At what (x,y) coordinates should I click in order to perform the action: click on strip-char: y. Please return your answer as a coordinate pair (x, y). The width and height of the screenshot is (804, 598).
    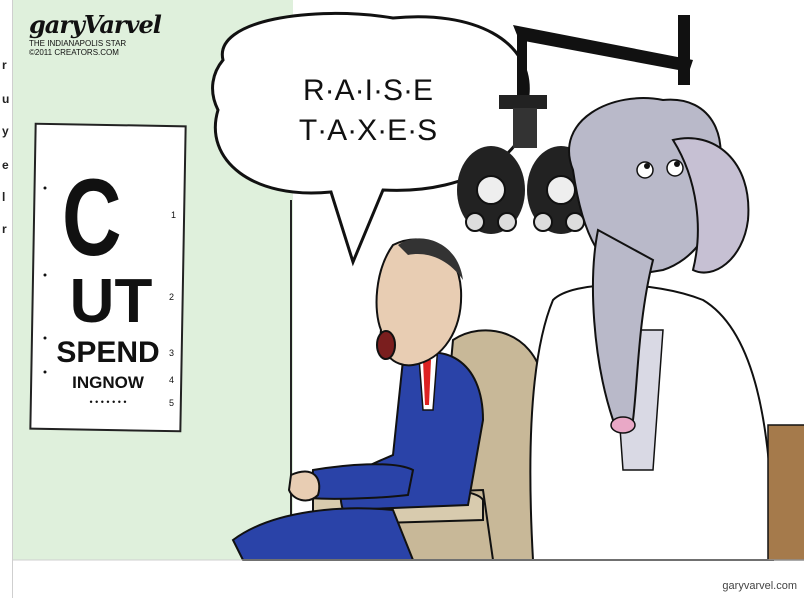
    Looking at the image, I should click on (5, 131).